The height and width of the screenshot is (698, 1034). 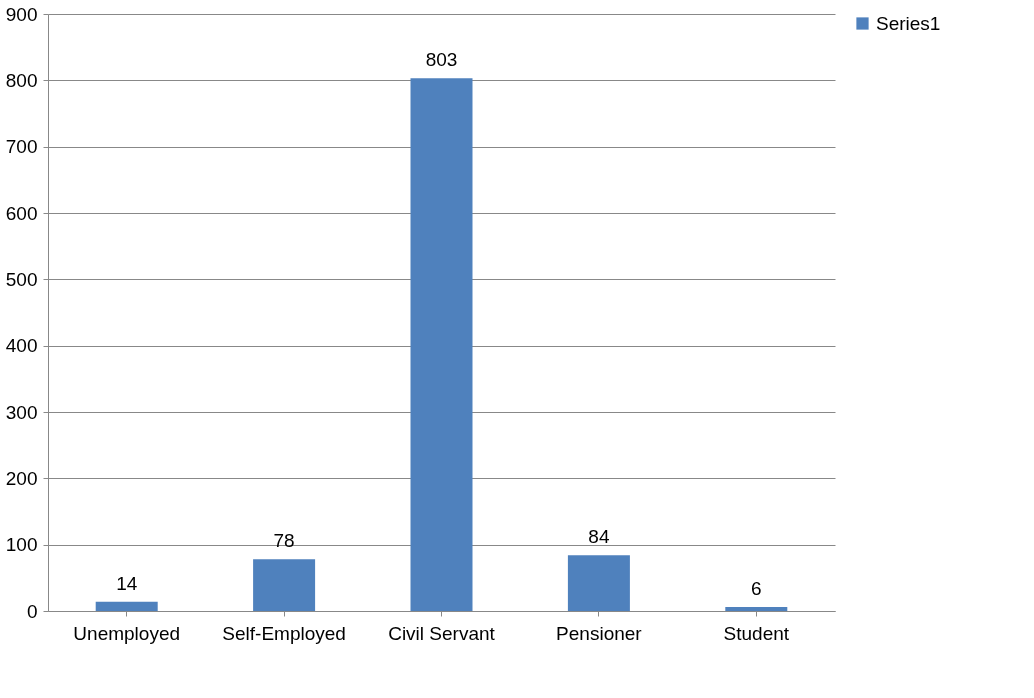 I want to click on y-tick-label: 800, so click(x=21, y=80).